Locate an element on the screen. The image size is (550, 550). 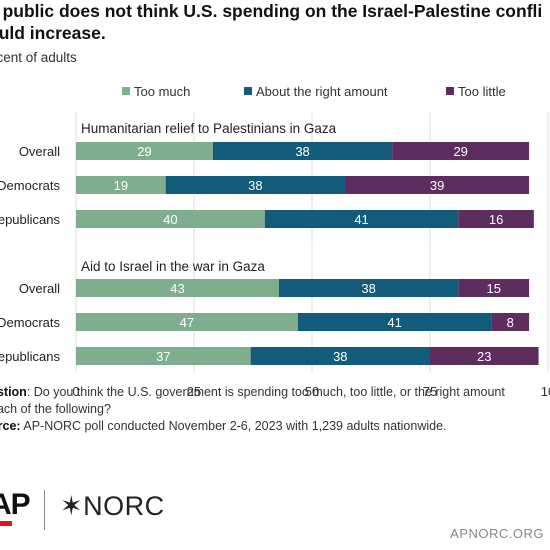
question-label: estion is located at coordinates (13, 392).